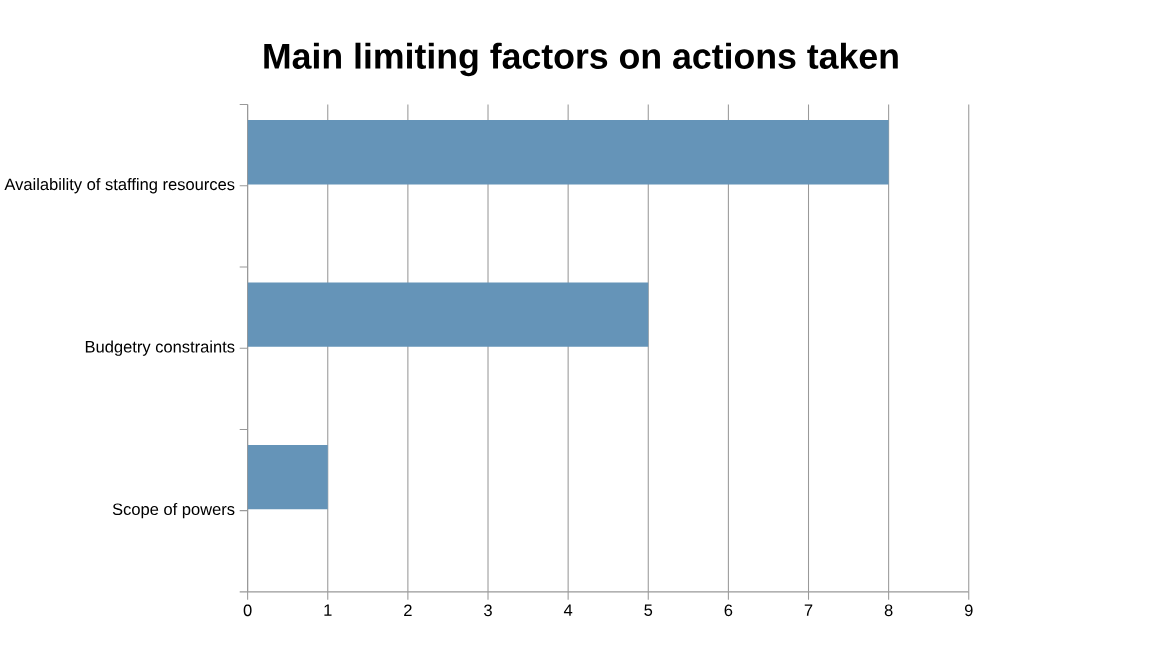 The image size is (1151, 669). What do you see at coordinates (581, 59) in the screenshot?
I see `chart-title: Main limiting factors on actions taken` at bounding box center [581, 59].